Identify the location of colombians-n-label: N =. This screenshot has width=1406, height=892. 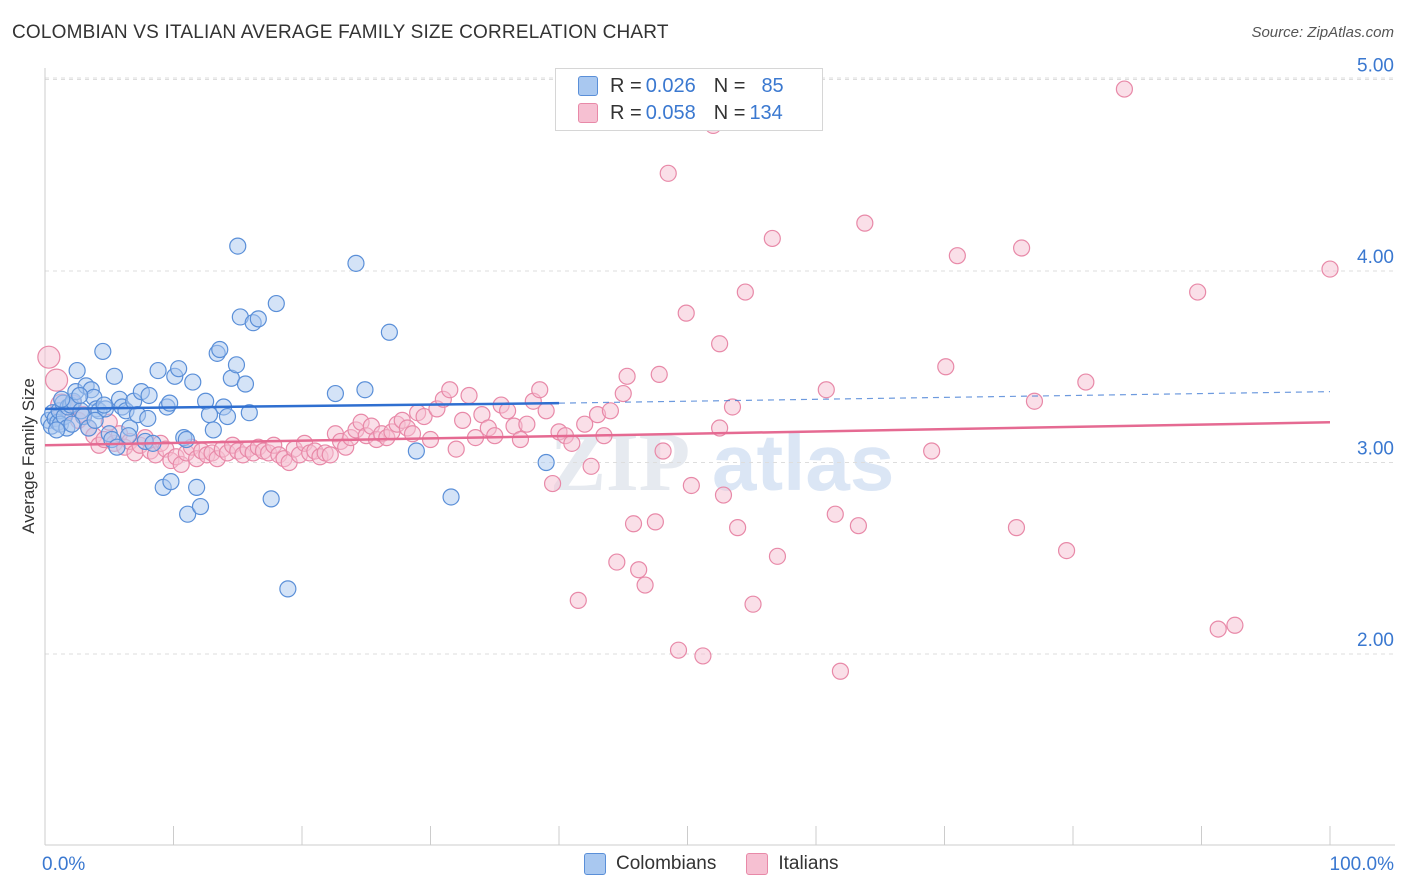
(729, 85).